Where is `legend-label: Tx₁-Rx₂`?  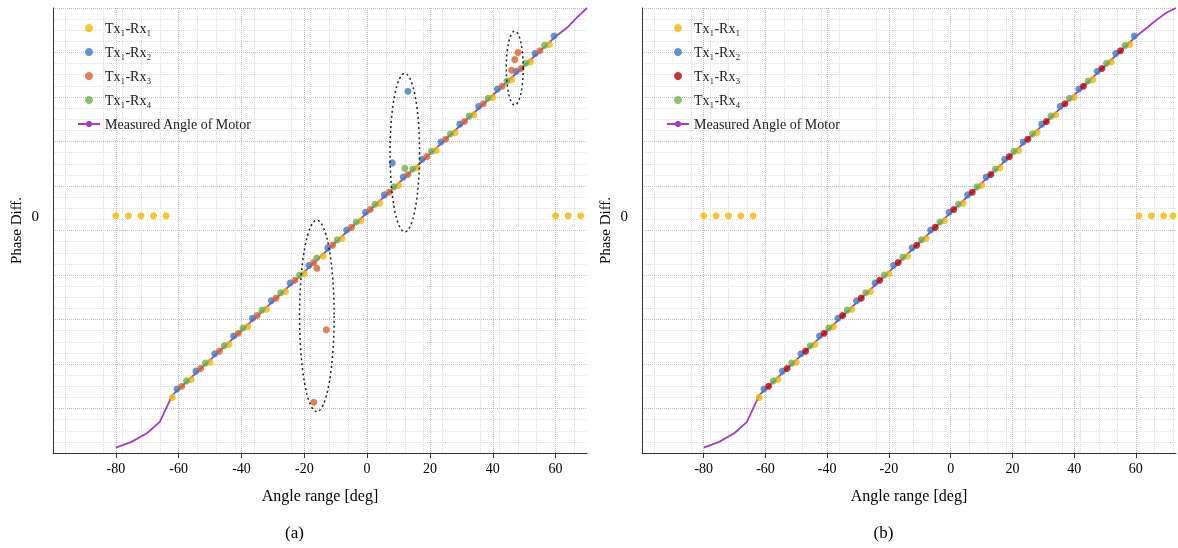
legend-label: Tx₁-Rx₂ is located at coordinates (717, 52).